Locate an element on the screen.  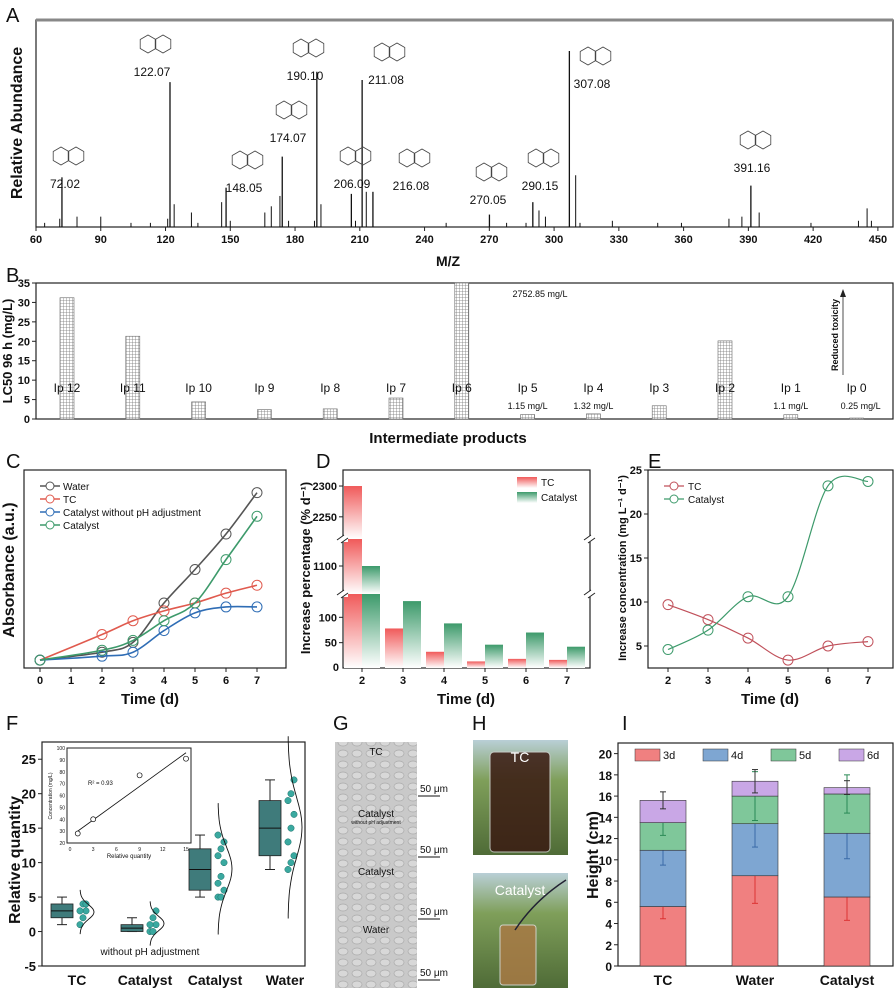
panel-letter-I: I is located at coordinates (625, 724).